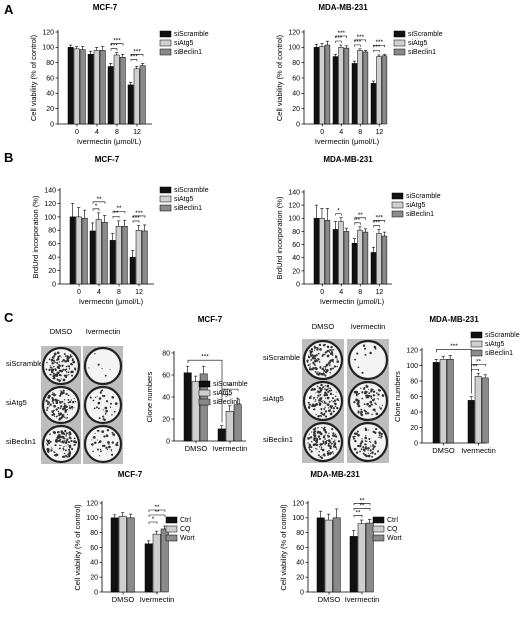 This screenshot has height=624, width=520. What do you see at coordinates (418, 43) in the screenshot?
I see `legend-label-siatg5: siAtg5` at bounding box center [418, 43].